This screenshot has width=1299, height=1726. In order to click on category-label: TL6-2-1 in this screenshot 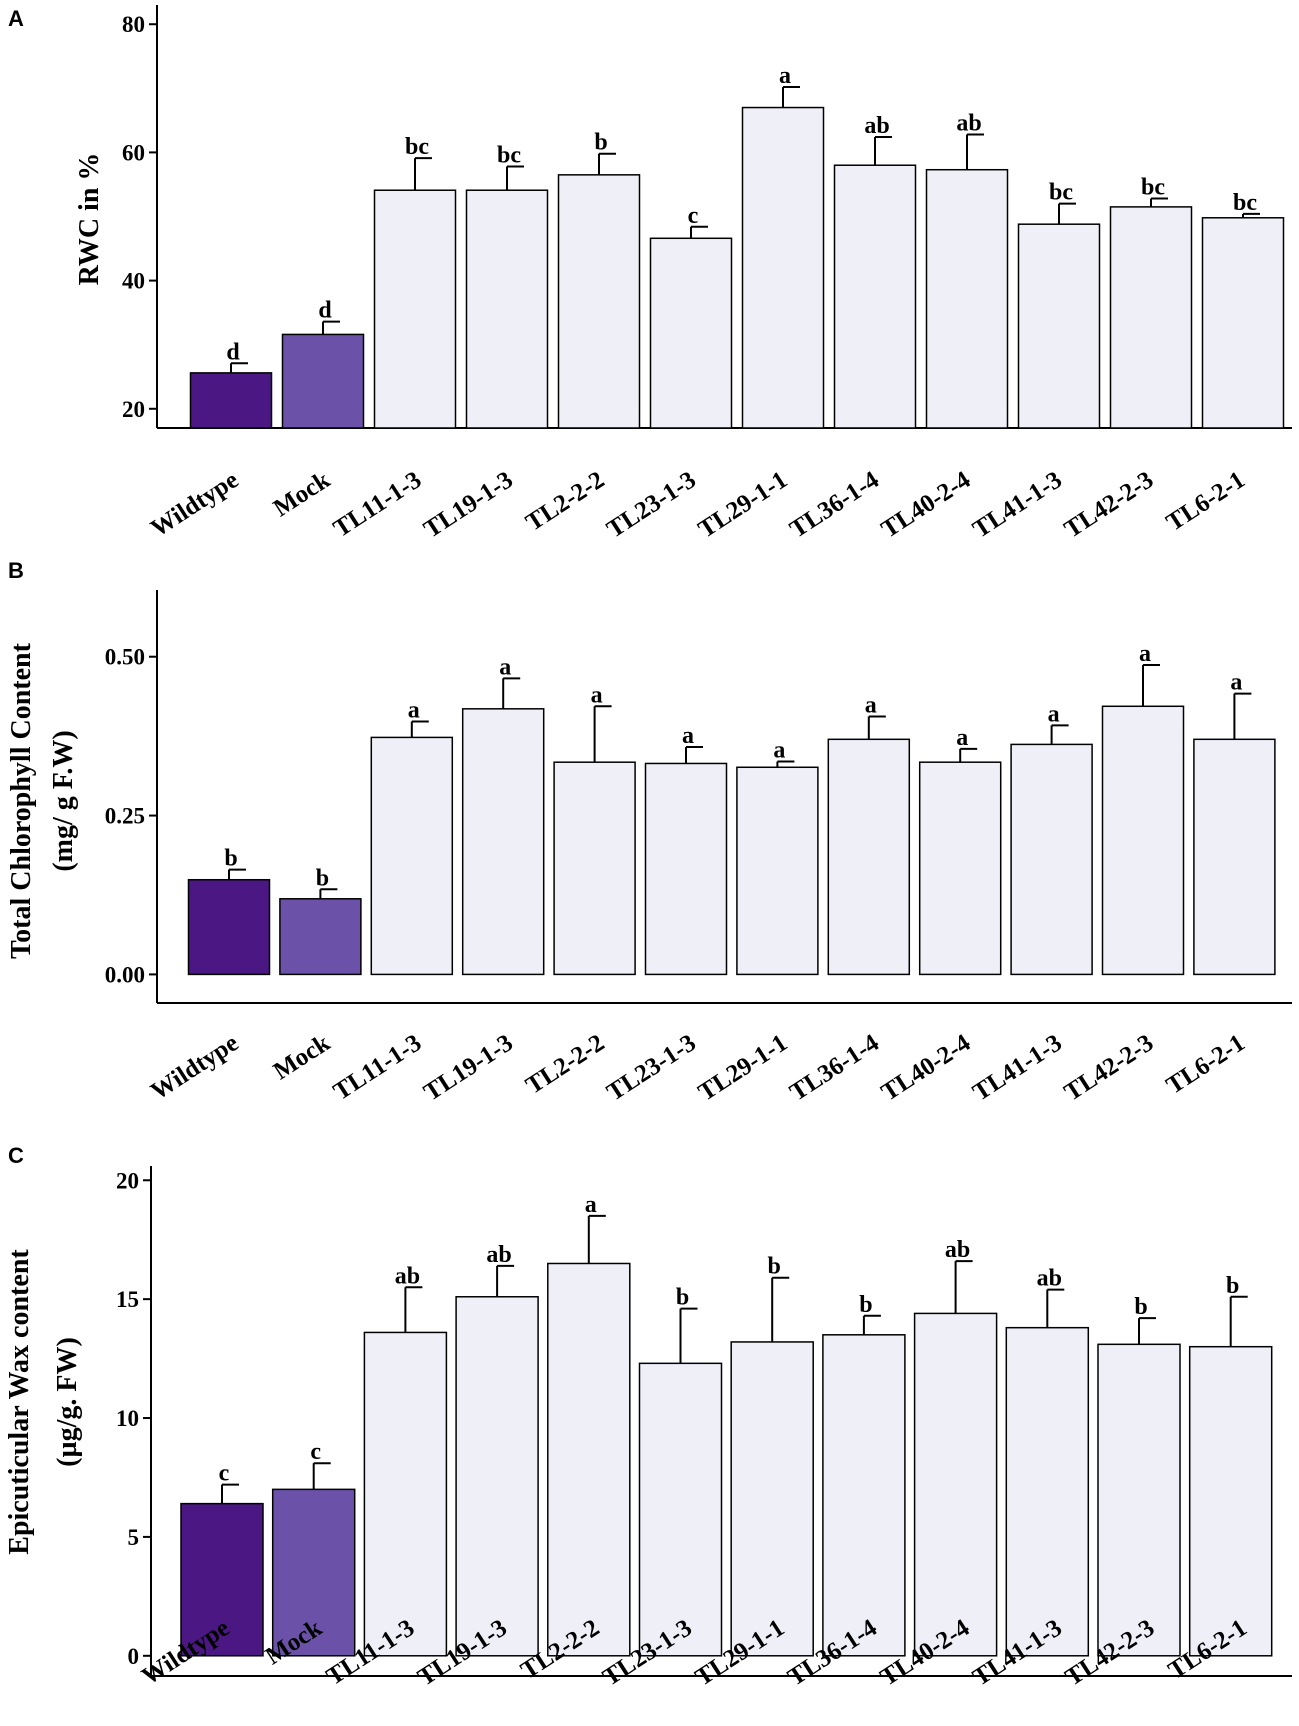, I will do `click(1206, 1064)`.